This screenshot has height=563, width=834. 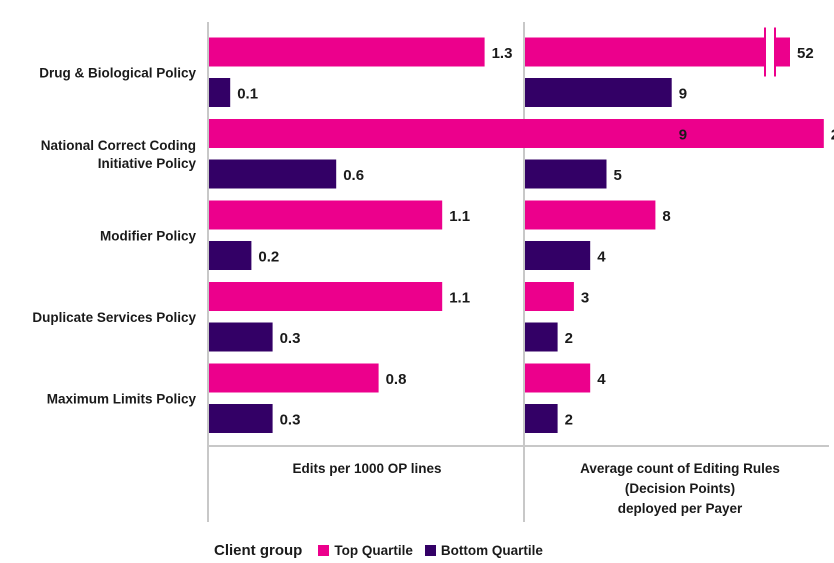 What do you see at coordinates (666, 216) in the screenshot?
I see `panel-2-bar-top-modifier-policy-value-label: 8` at bounding box center [666, 216].